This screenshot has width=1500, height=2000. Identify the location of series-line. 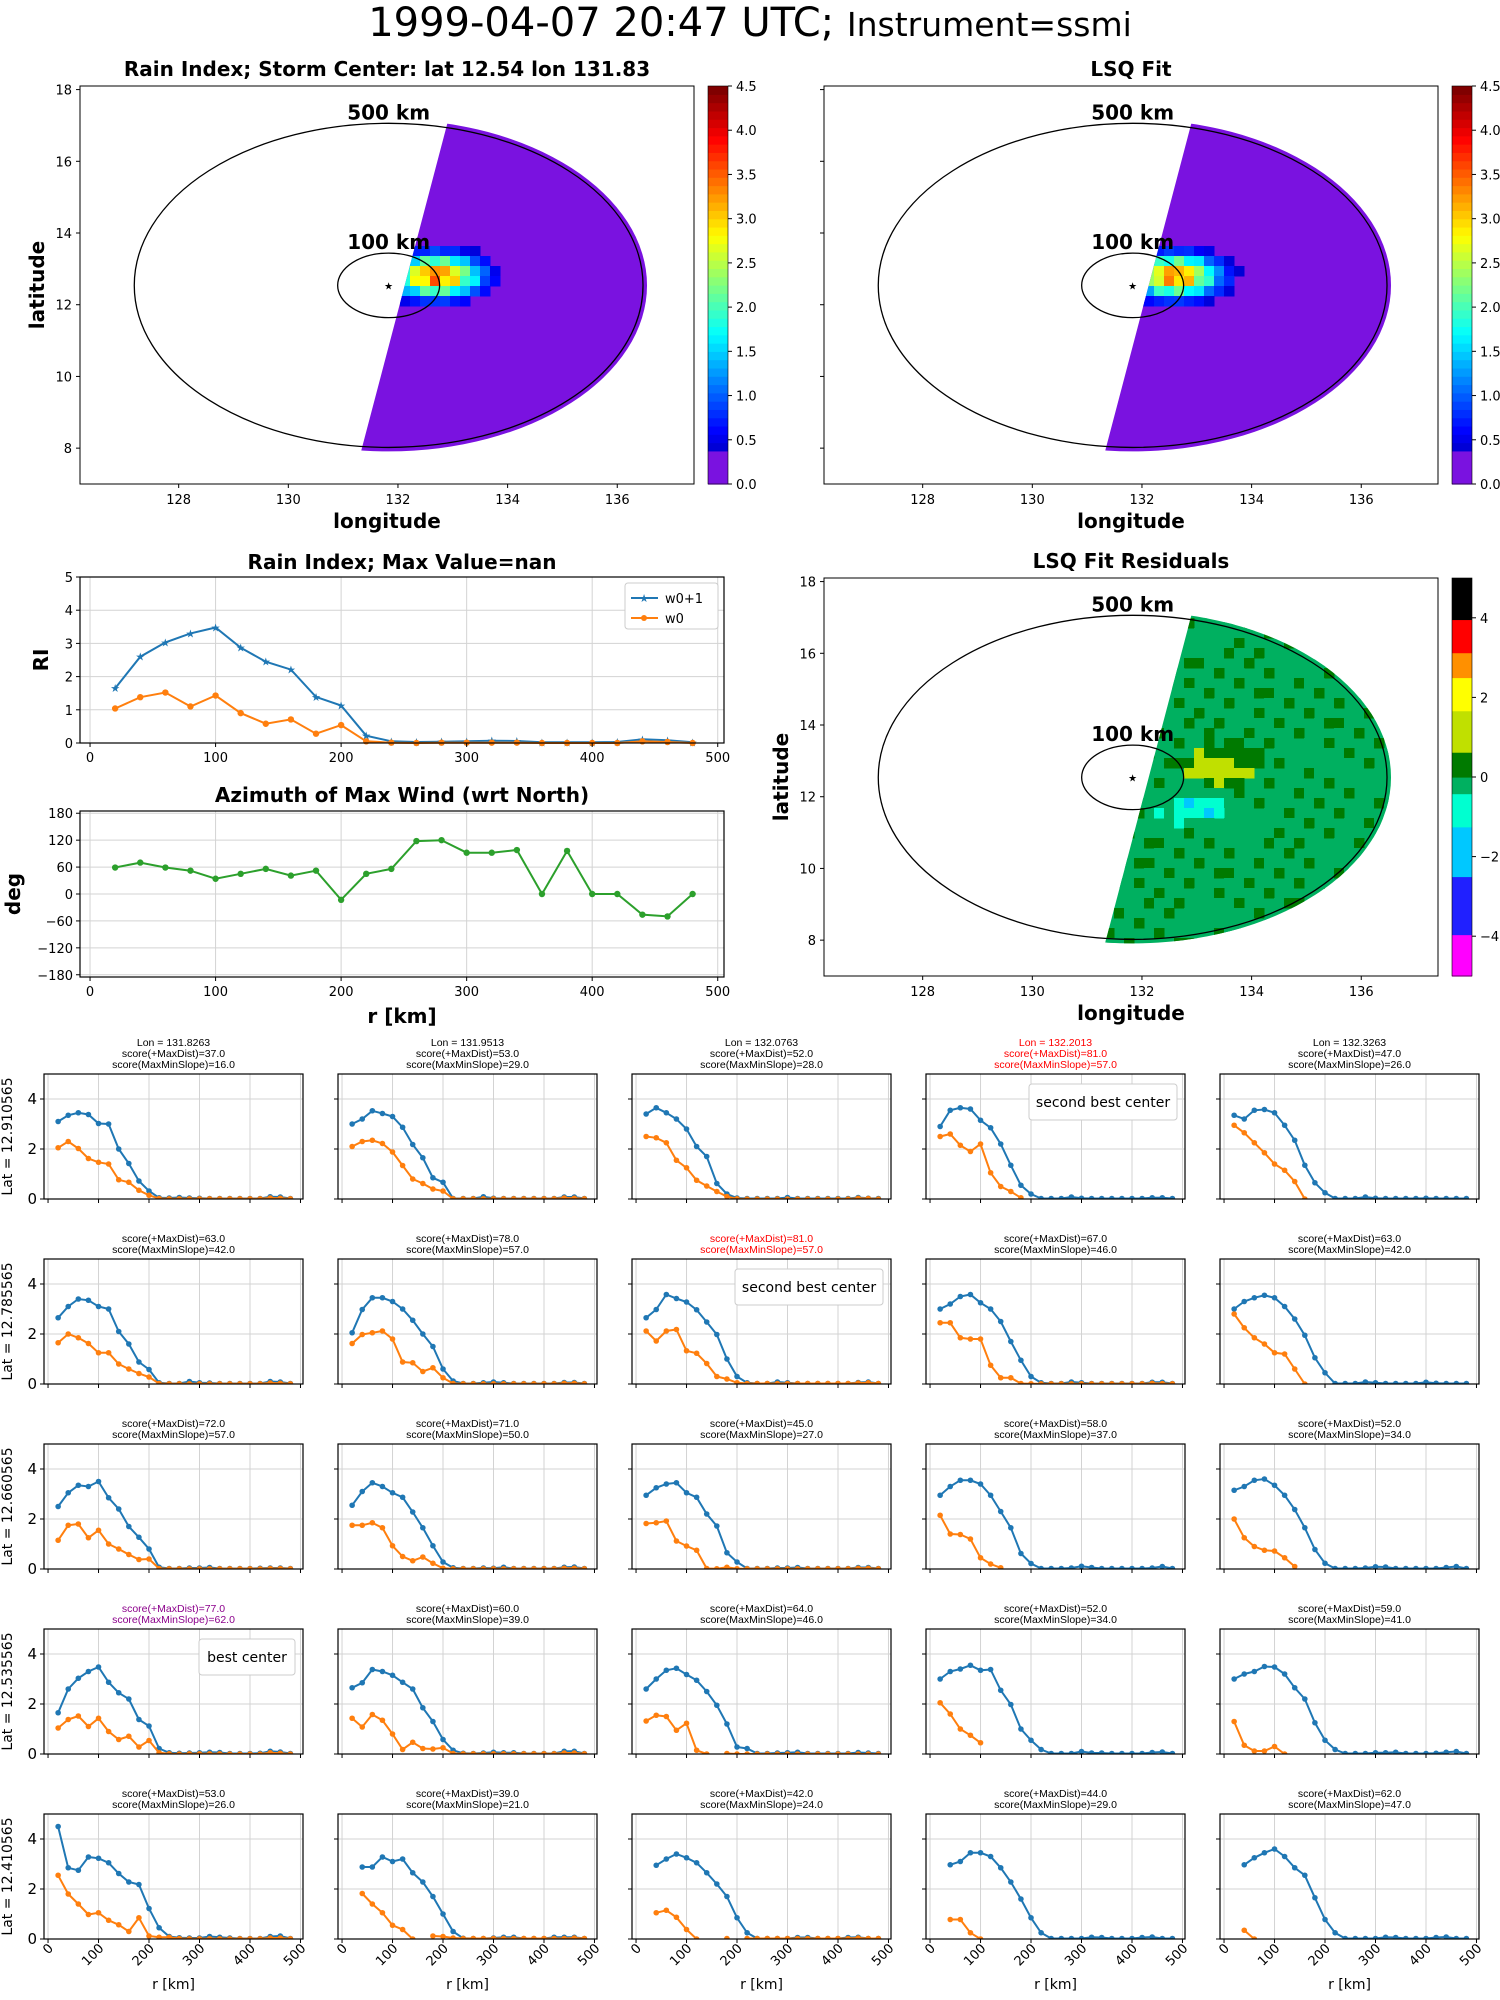
(762, 1525).